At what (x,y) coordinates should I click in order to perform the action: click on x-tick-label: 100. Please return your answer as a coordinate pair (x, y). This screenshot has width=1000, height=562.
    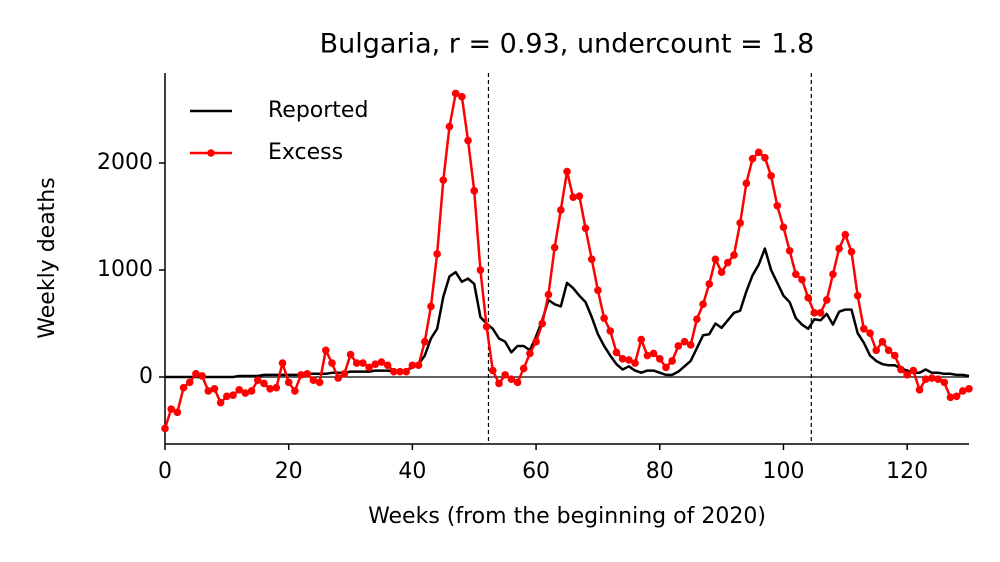
    Looking at the image, I should click on (783, 471).